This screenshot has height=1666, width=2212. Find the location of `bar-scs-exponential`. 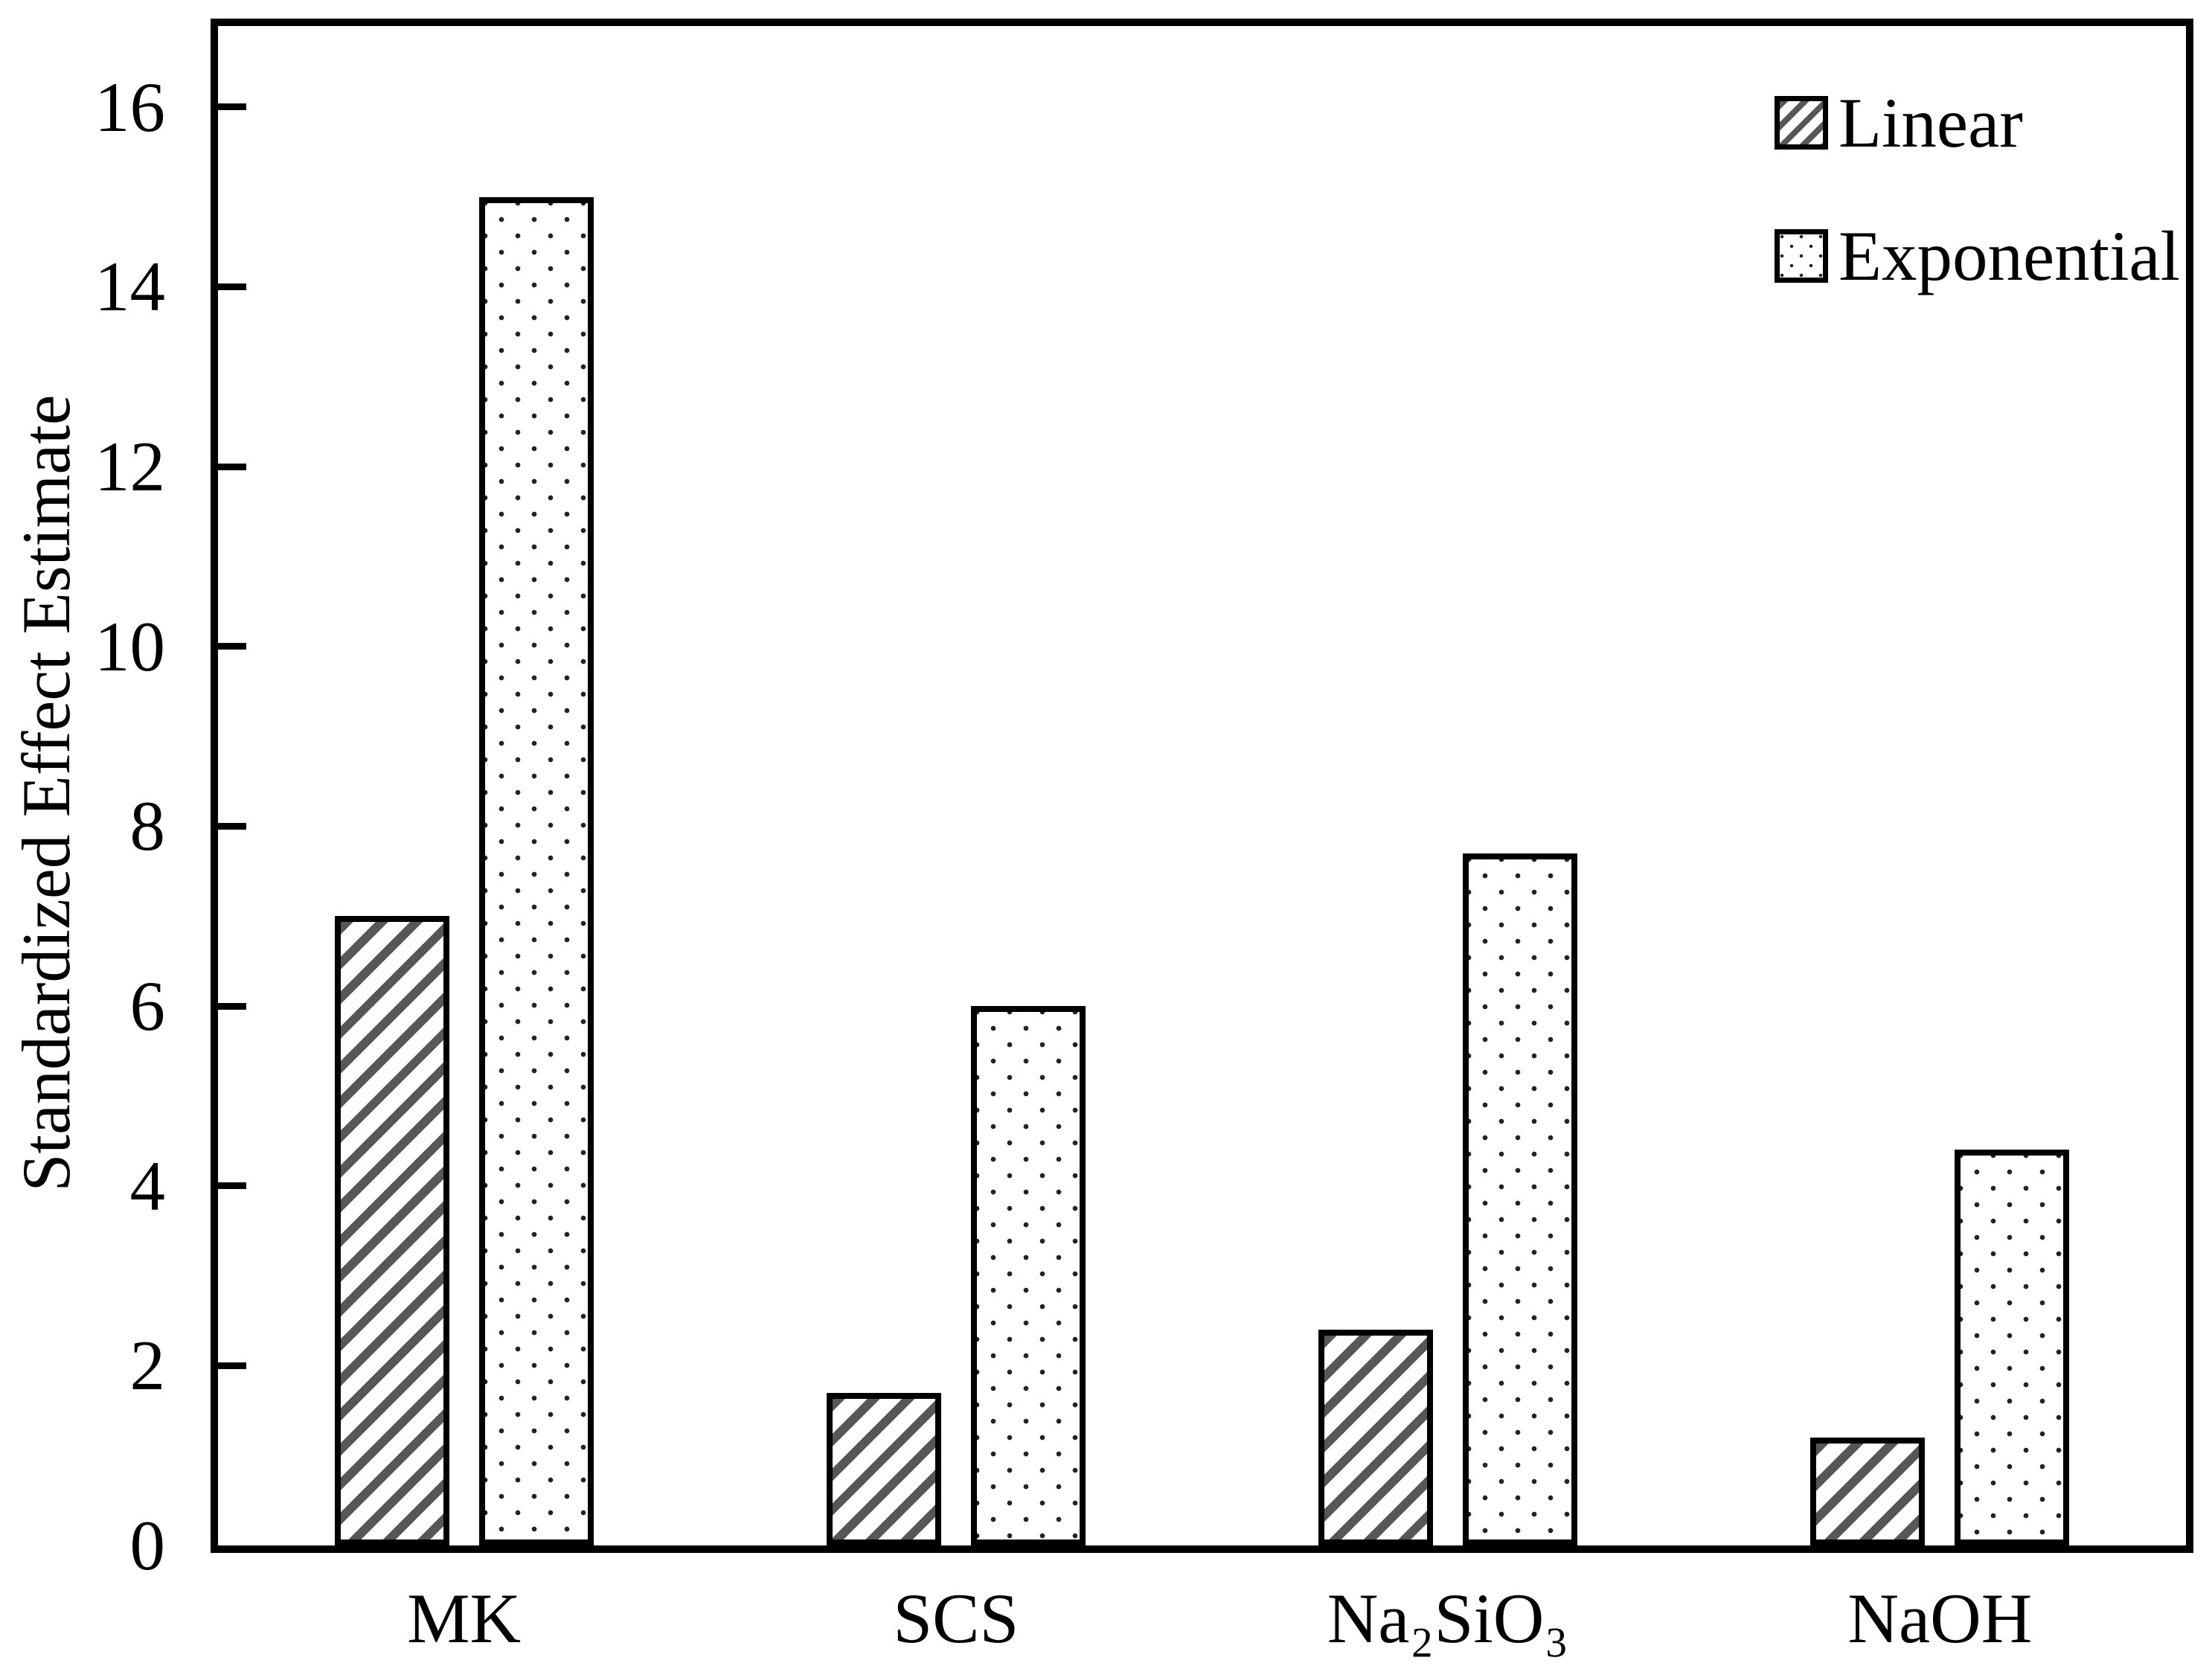

bar-scs-exponential is located at coordinates (1028, 1275).